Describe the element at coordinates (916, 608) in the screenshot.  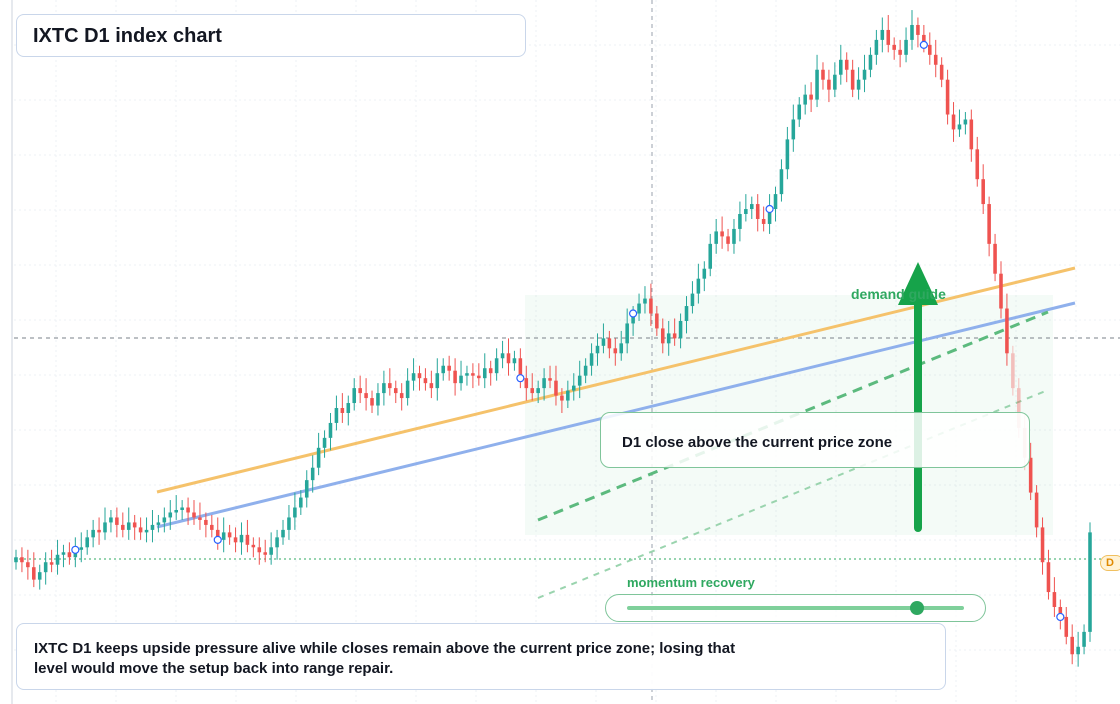
I see `momentum-knob` at that location.